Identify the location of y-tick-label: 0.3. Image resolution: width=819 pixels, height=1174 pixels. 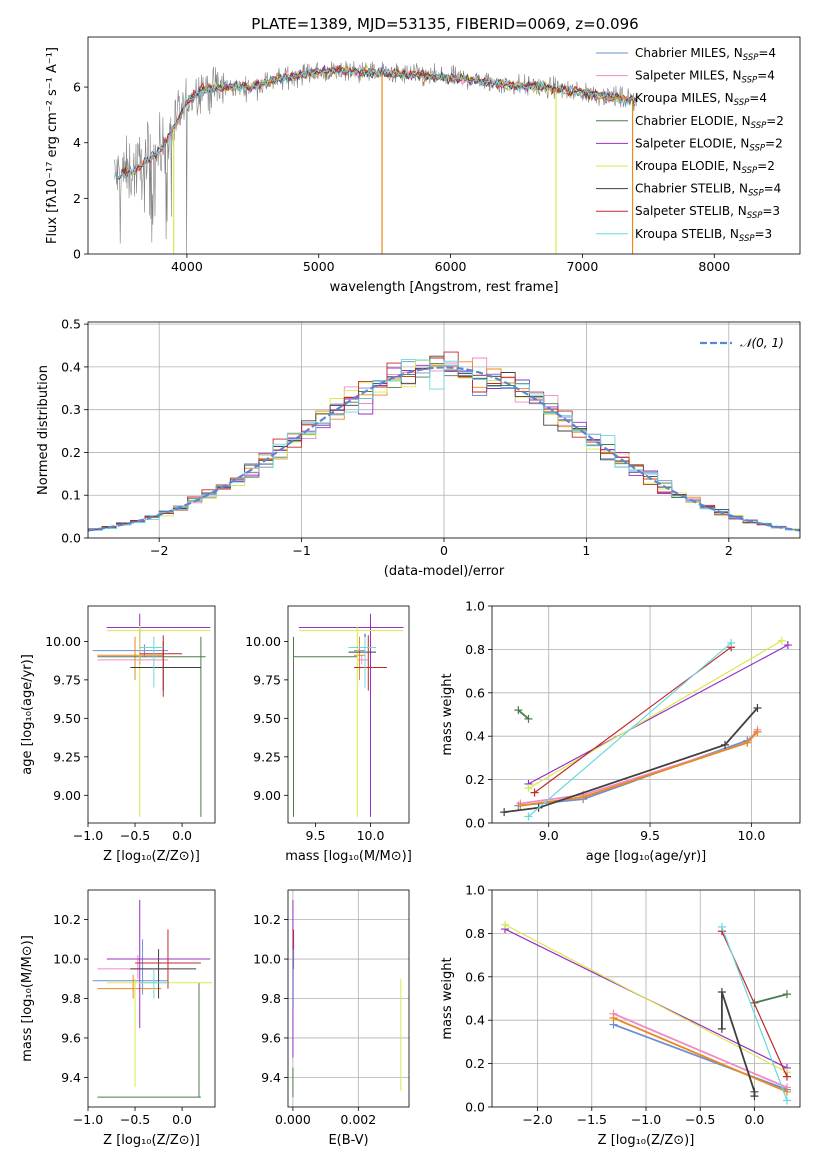
(71, 409).